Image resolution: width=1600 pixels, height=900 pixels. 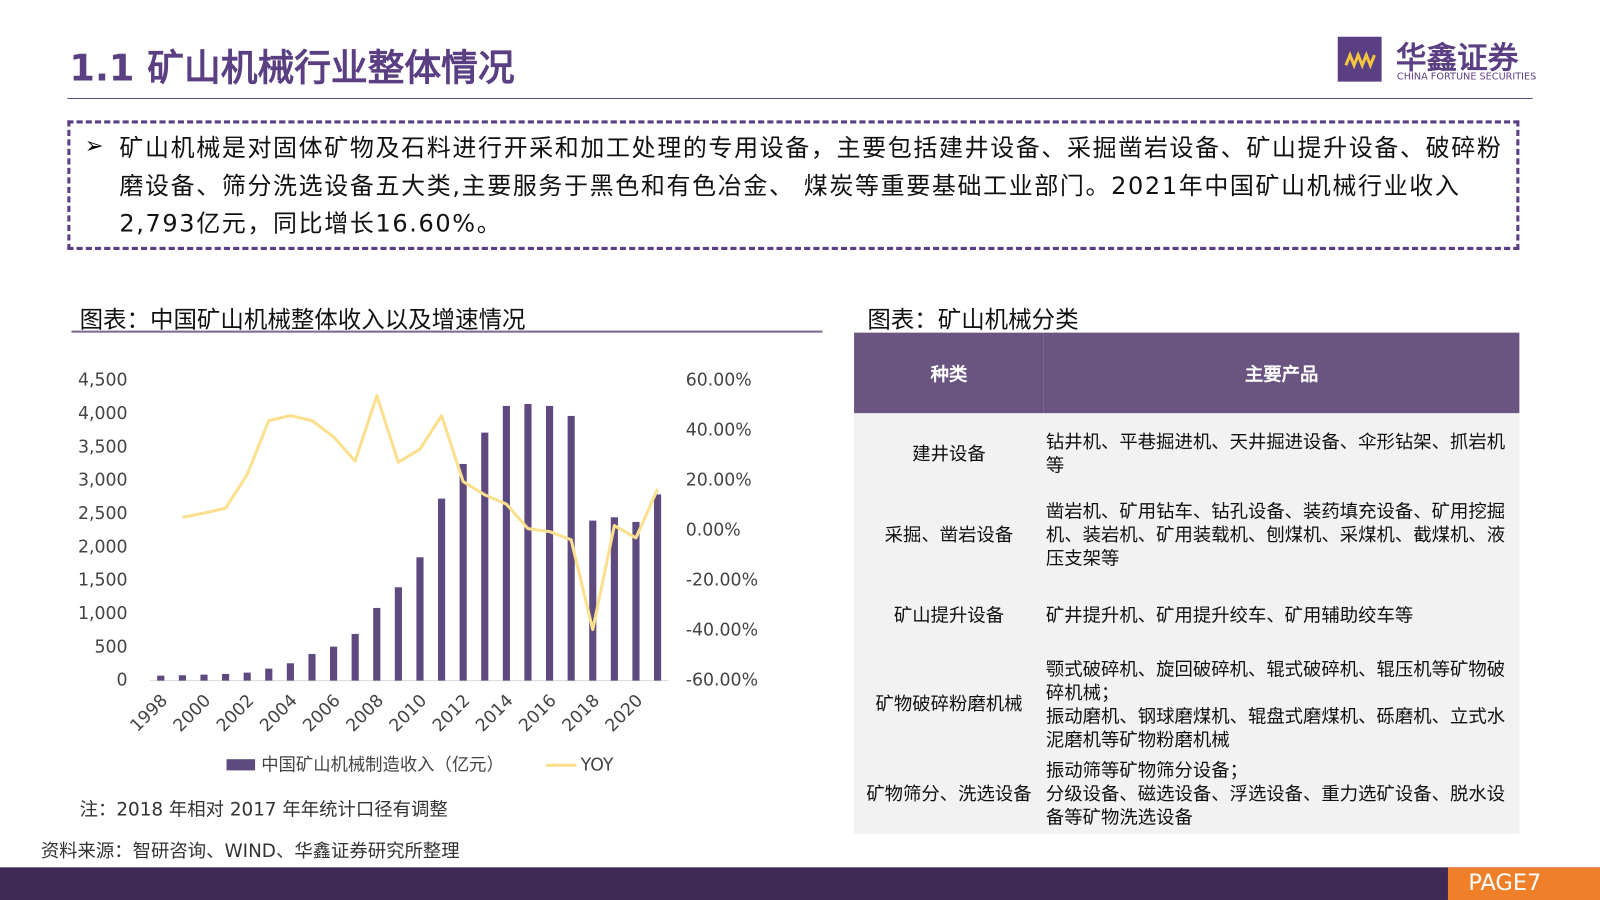 What do you see at coordinates (192, 713) in the screenshot?
I see `x-tick-label: 2000` at bounding box center [192, 713].